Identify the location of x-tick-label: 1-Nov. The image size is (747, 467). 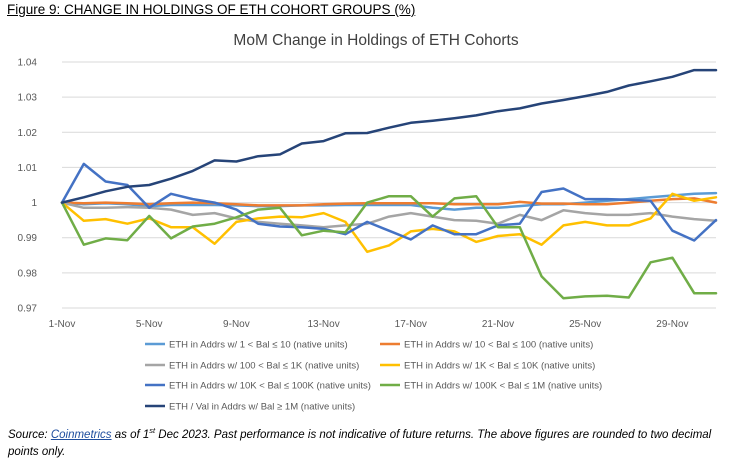
(62, 324).